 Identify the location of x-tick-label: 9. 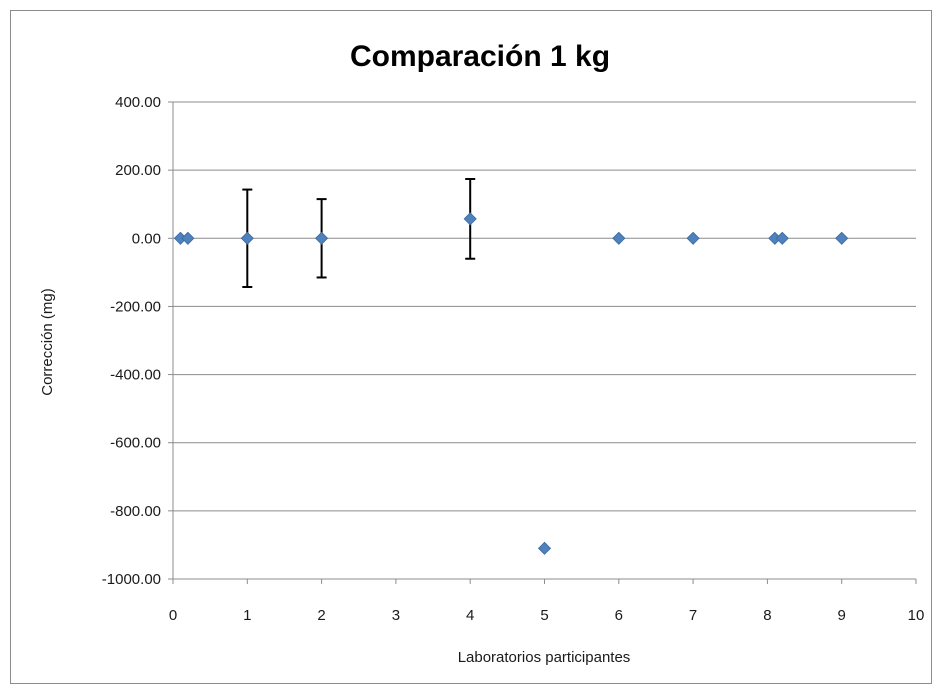
(842, 615).